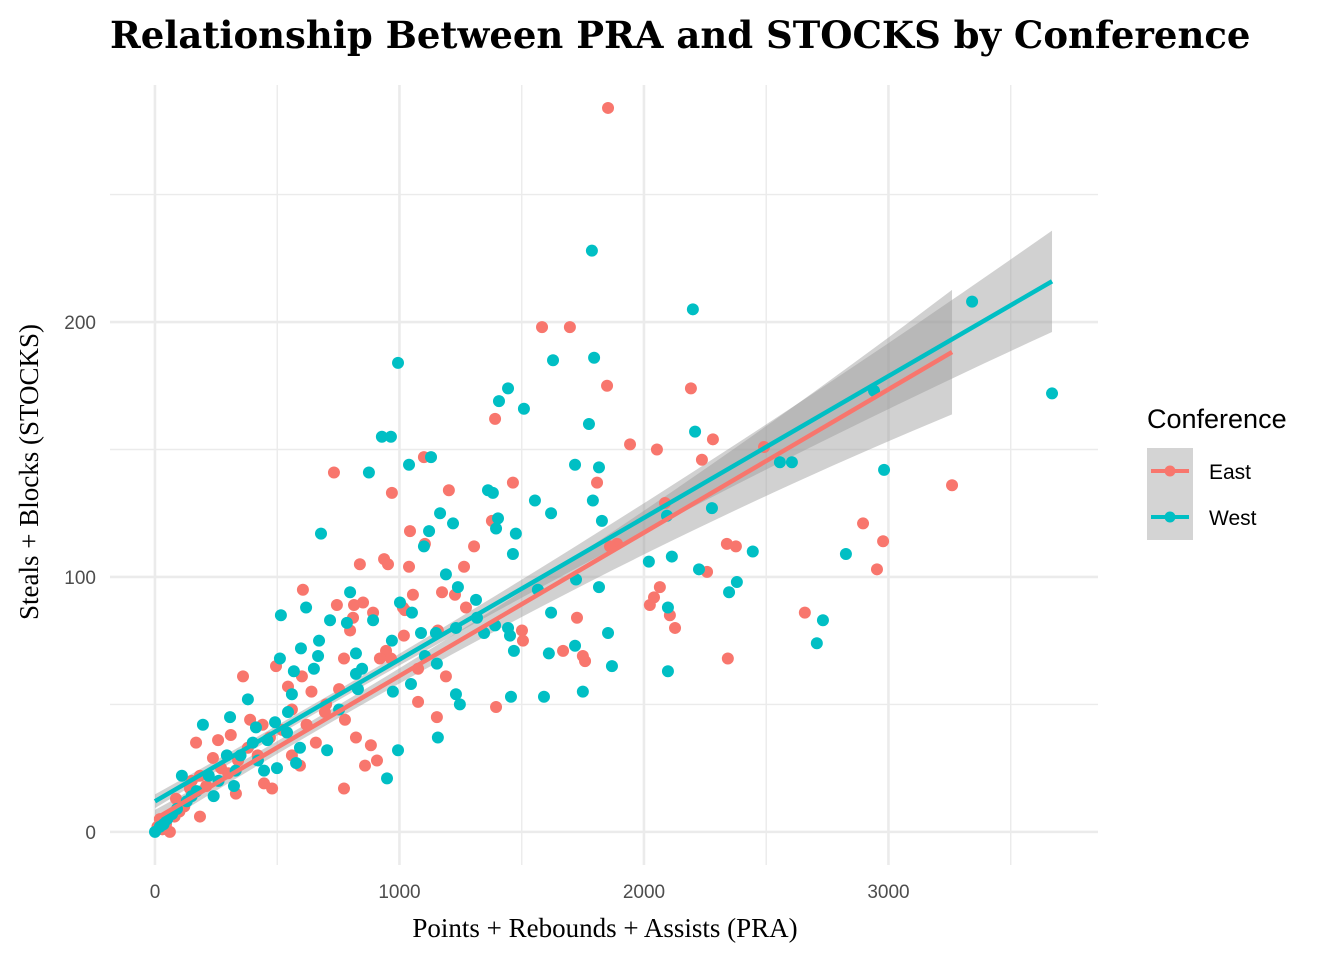 The image size is (1344, 960). I want to click on x-tick-label: 1000, so click(399, 892).